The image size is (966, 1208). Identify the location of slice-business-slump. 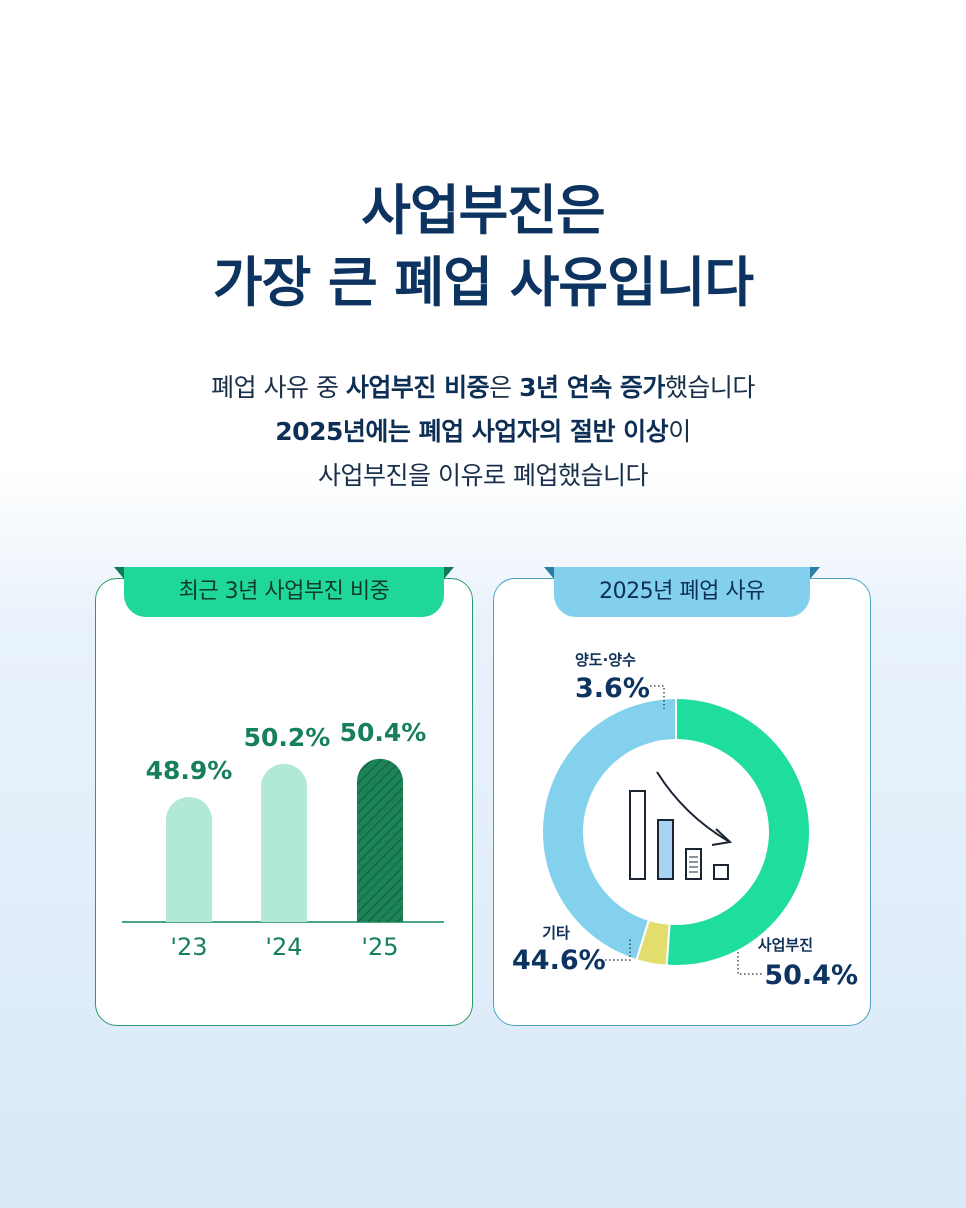
(738, 831).